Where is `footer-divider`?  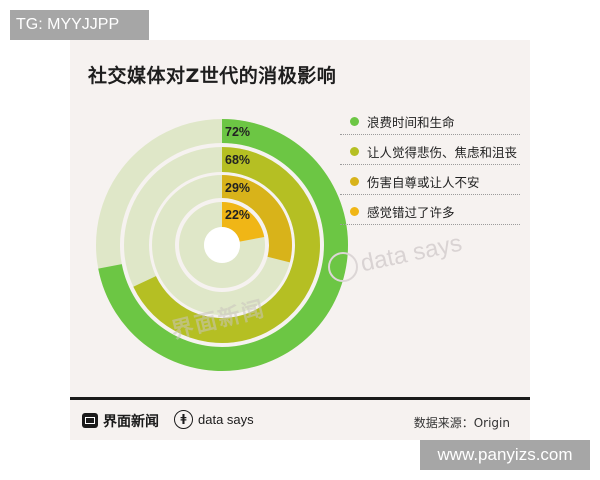
footer-divider is located at coordinates (300, 398).